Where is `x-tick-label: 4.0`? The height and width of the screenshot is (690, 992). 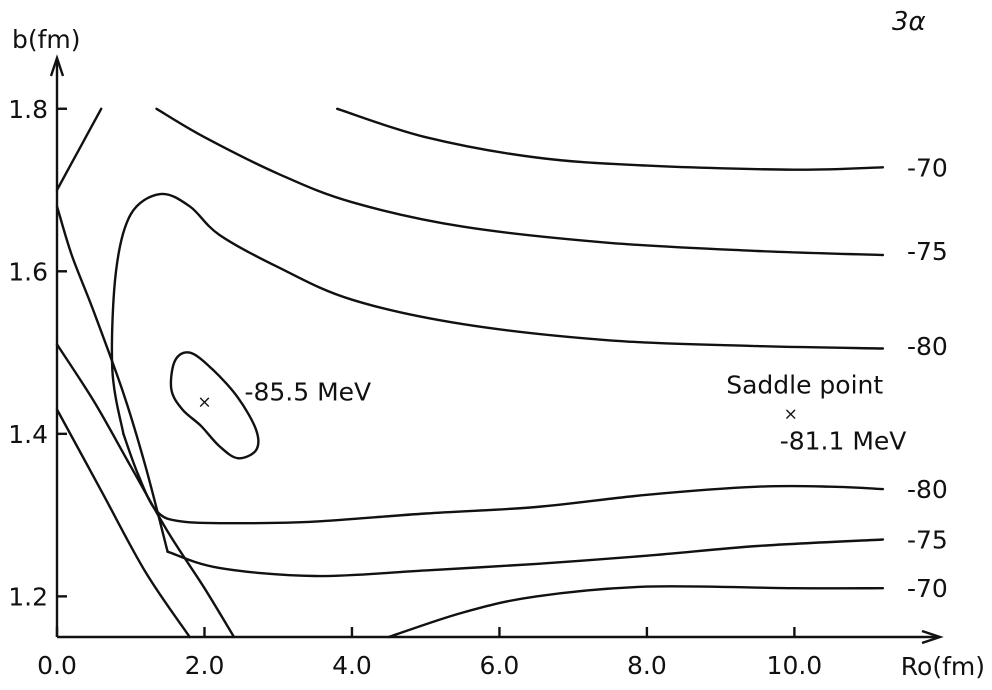
x-tick-label: 4.0 is located at coordinates (352, 665).